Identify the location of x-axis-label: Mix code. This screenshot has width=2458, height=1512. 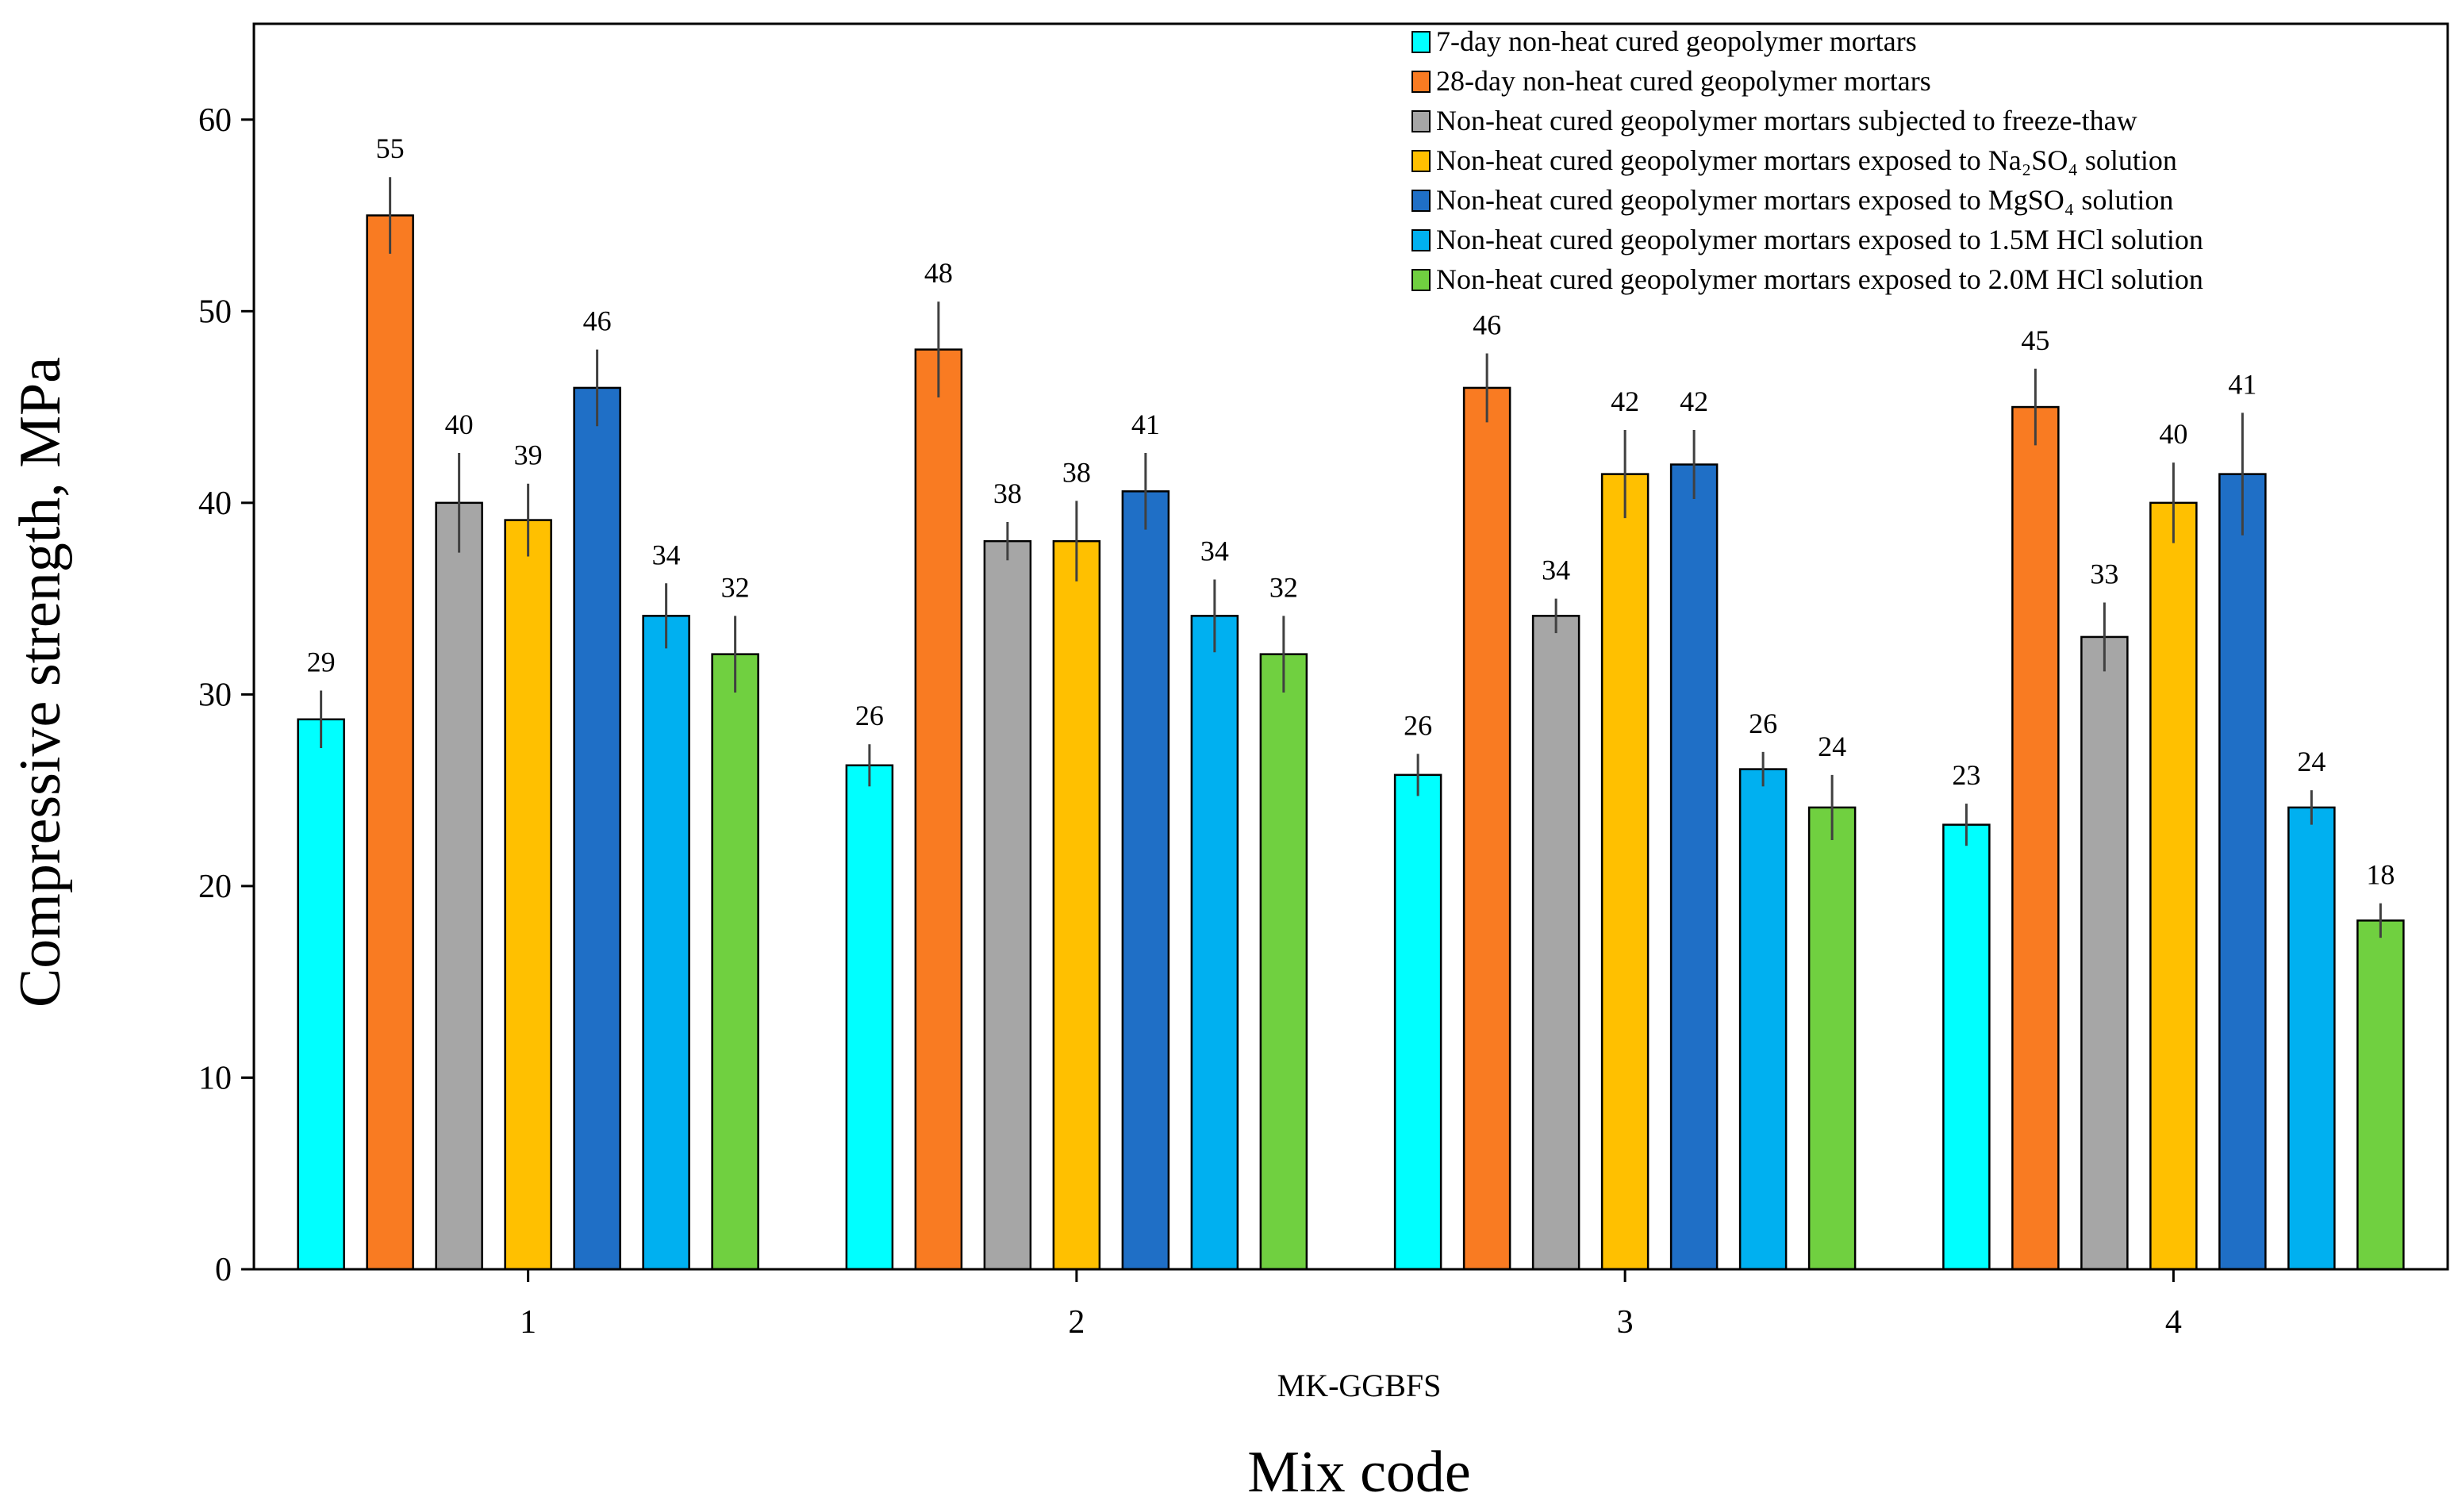
(1359, 1473).